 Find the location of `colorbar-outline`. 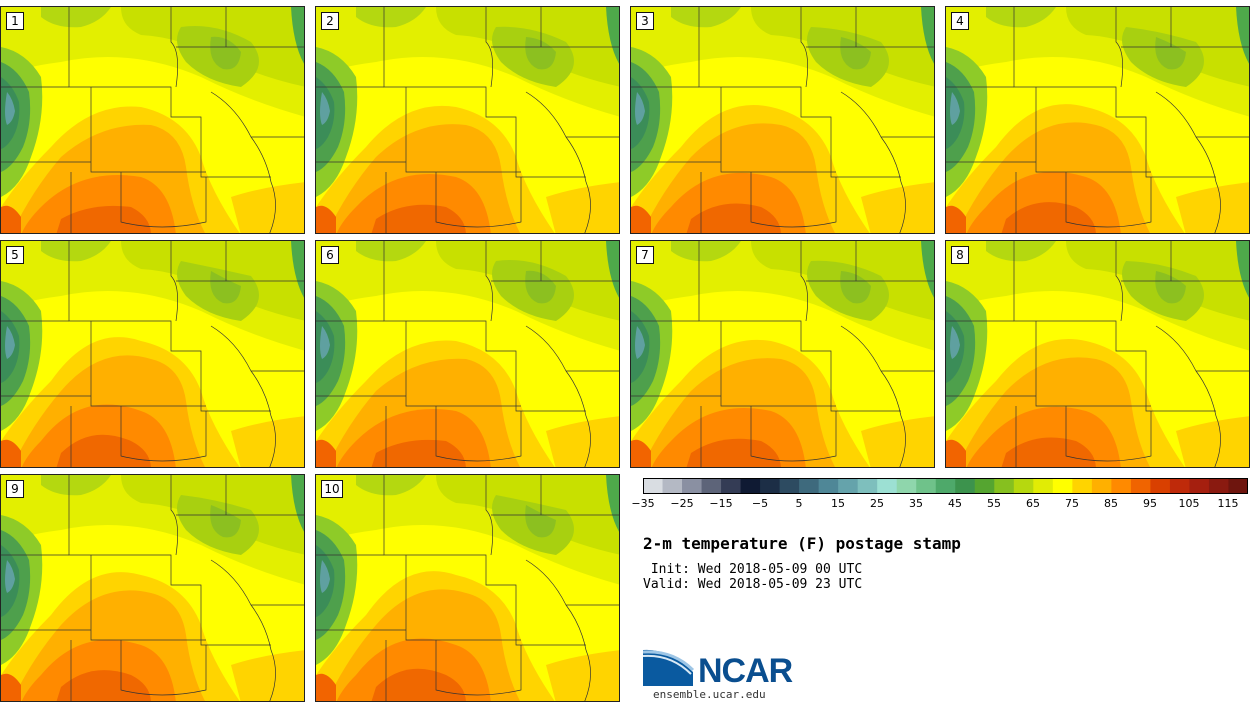

colorbar-outline is located at coordinates (945, 486).